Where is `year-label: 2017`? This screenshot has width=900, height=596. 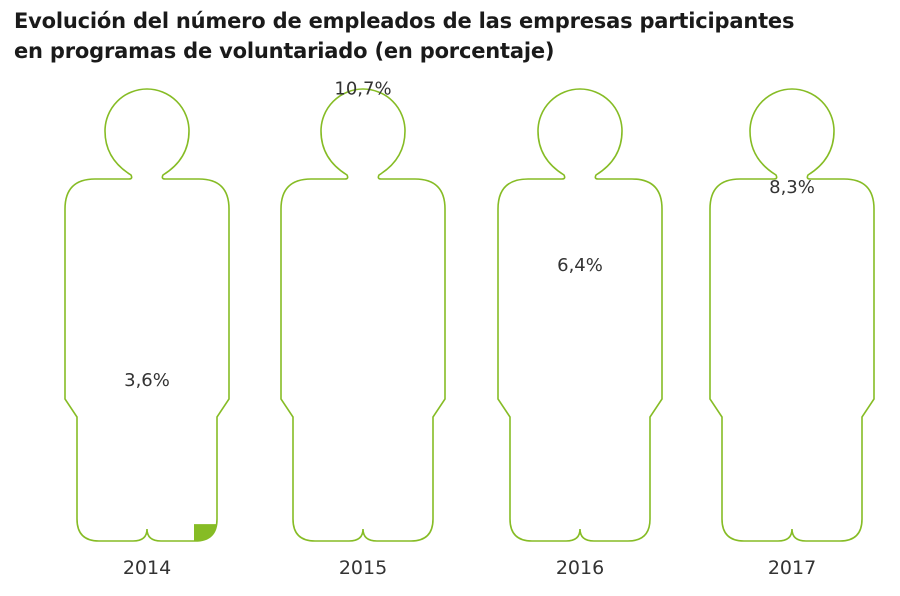 year-label: 2017 is located at coordinates (792, 568).